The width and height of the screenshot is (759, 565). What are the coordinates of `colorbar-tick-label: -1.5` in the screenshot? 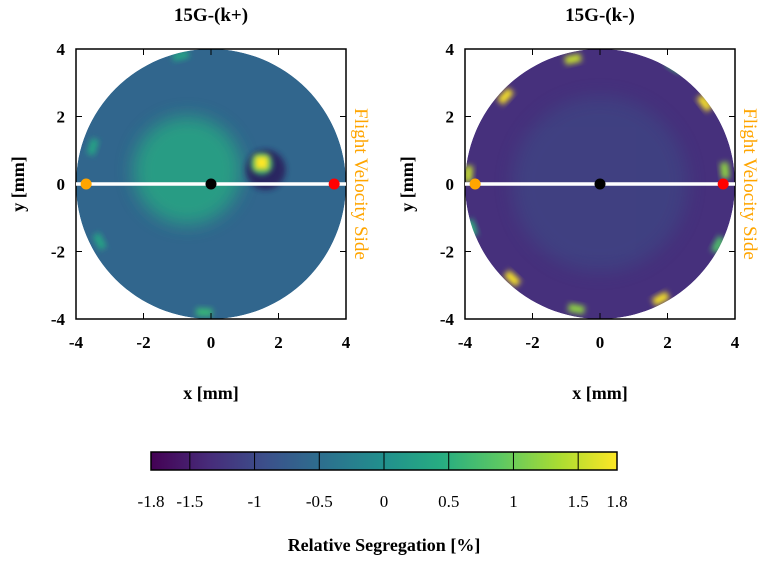 It's located at (189, 501).